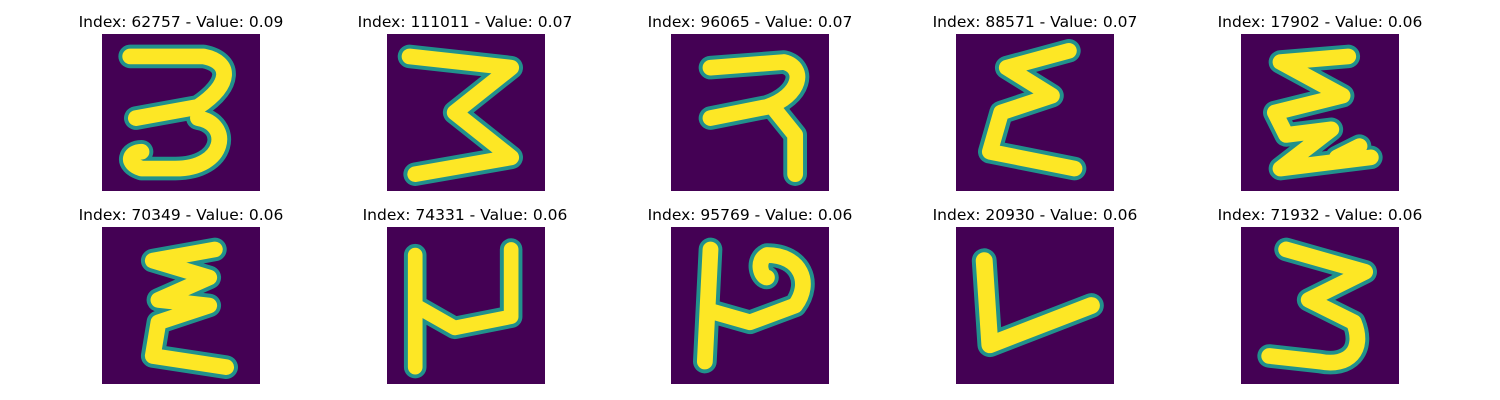 The width and height of the screenshot is (1500, 400). What do you see at coordinates (1037, 303) in the screenshot?
I see `glyph-v-shape` at bounding box center [1037, 303].